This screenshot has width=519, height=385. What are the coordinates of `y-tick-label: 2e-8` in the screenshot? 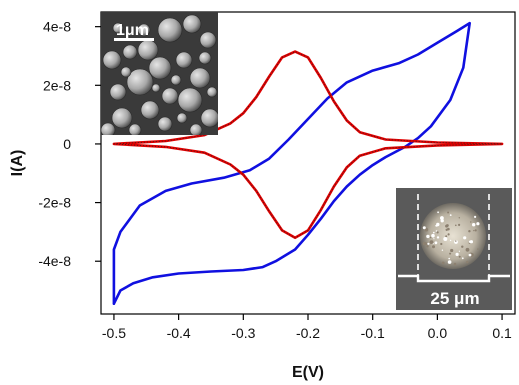 It's located at (57, 85).